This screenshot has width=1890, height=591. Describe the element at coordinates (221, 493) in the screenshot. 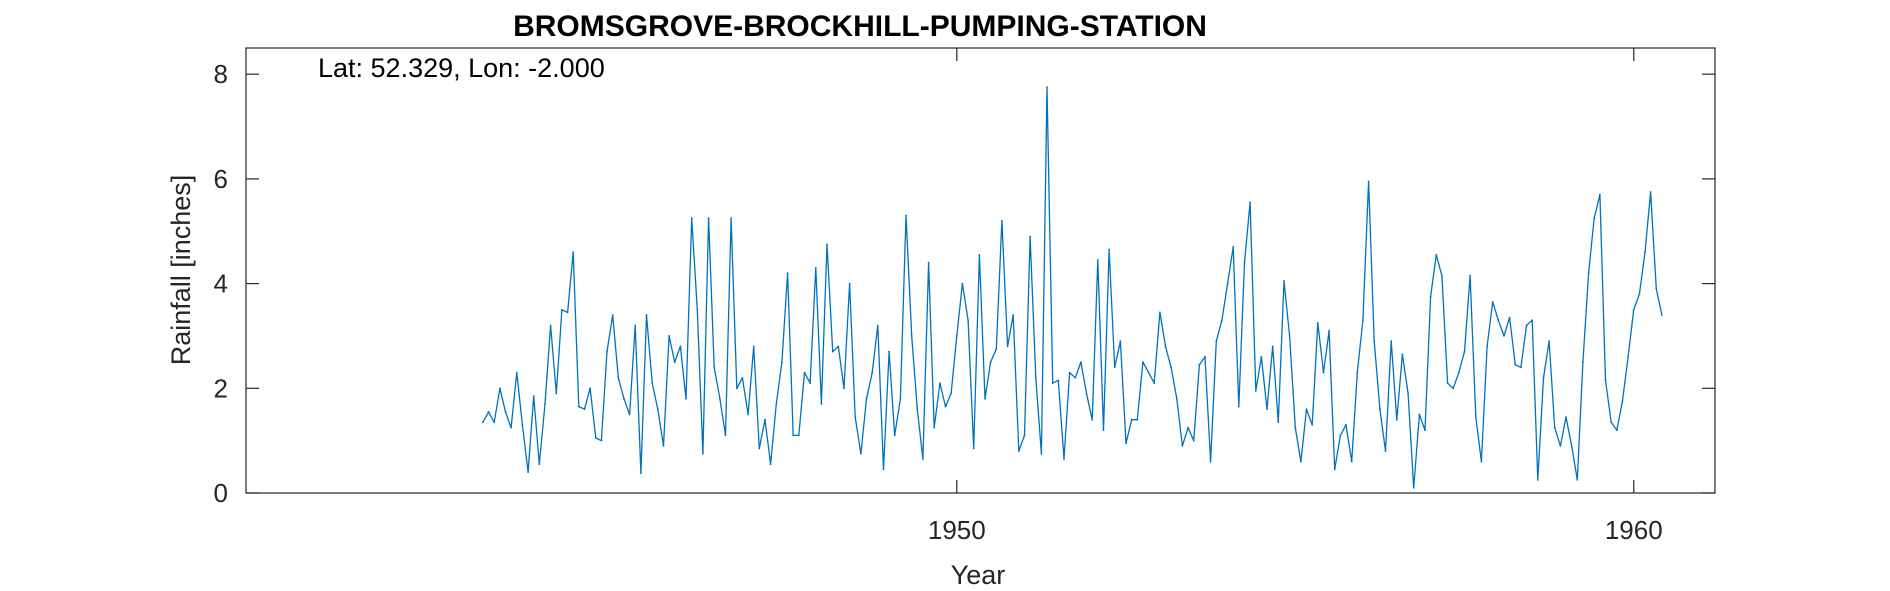

I see `y-tick-label: 0` at that location.